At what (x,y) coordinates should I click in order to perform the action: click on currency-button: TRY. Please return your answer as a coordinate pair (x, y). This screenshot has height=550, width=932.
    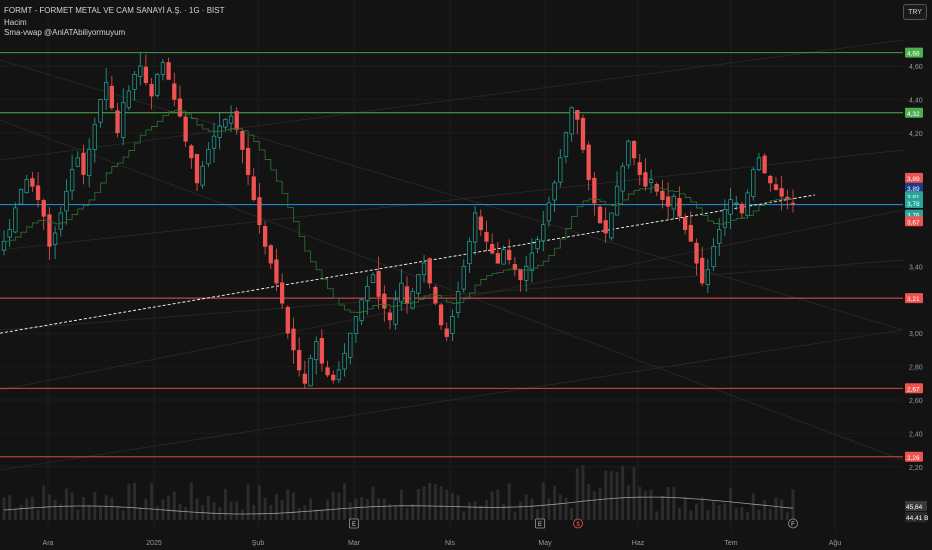
    Looking at the image, I should click on (915, 12).